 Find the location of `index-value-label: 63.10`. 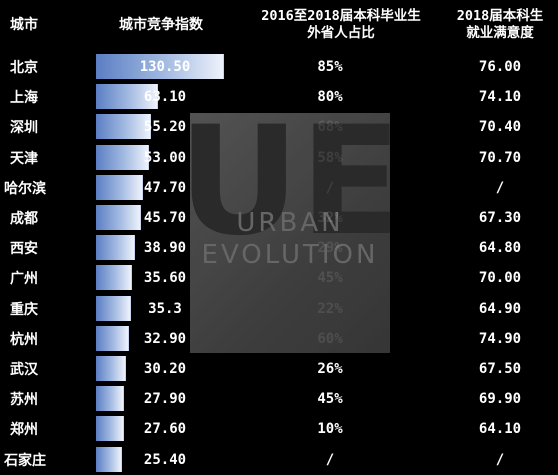

index-value-label: 63.10 is located at coordinates (165, 97).